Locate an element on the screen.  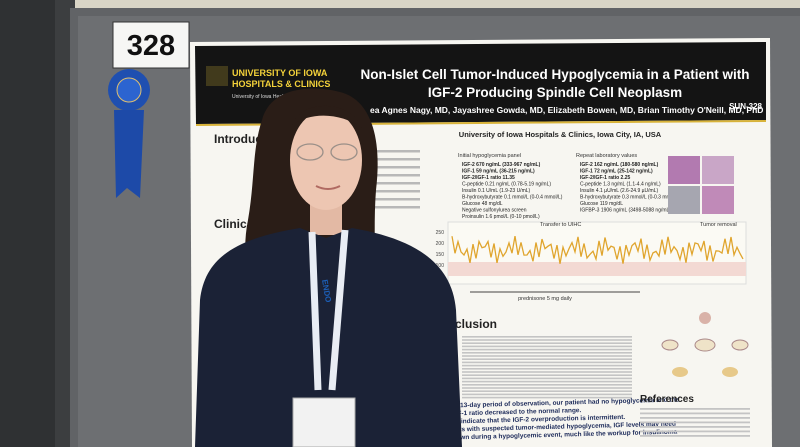
lanyard is located at coordinates (328, 310).